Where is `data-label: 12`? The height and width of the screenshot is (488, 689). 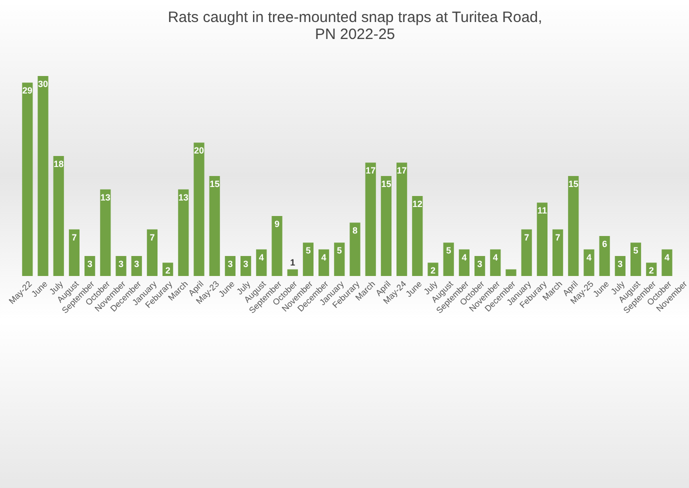 data-label: 12 is located at coordinates (417, 204).